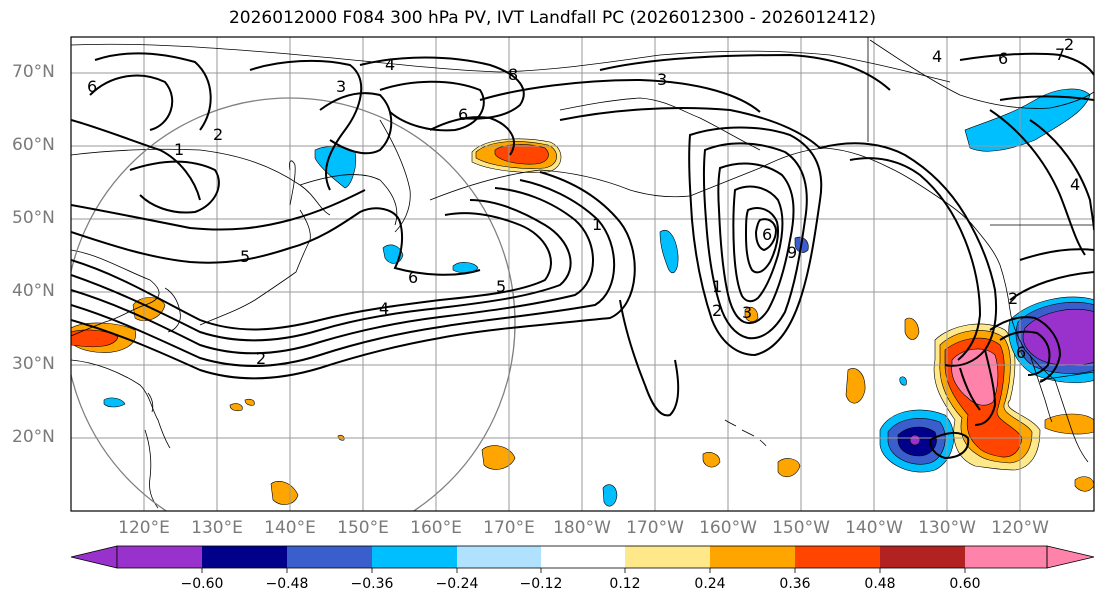 This screenshot has height=604, width=1105. What do you see at coordinates (1021, 352) in the screenshot?
I see `contour-label-24: 6` at bounding box center [1021, 352].